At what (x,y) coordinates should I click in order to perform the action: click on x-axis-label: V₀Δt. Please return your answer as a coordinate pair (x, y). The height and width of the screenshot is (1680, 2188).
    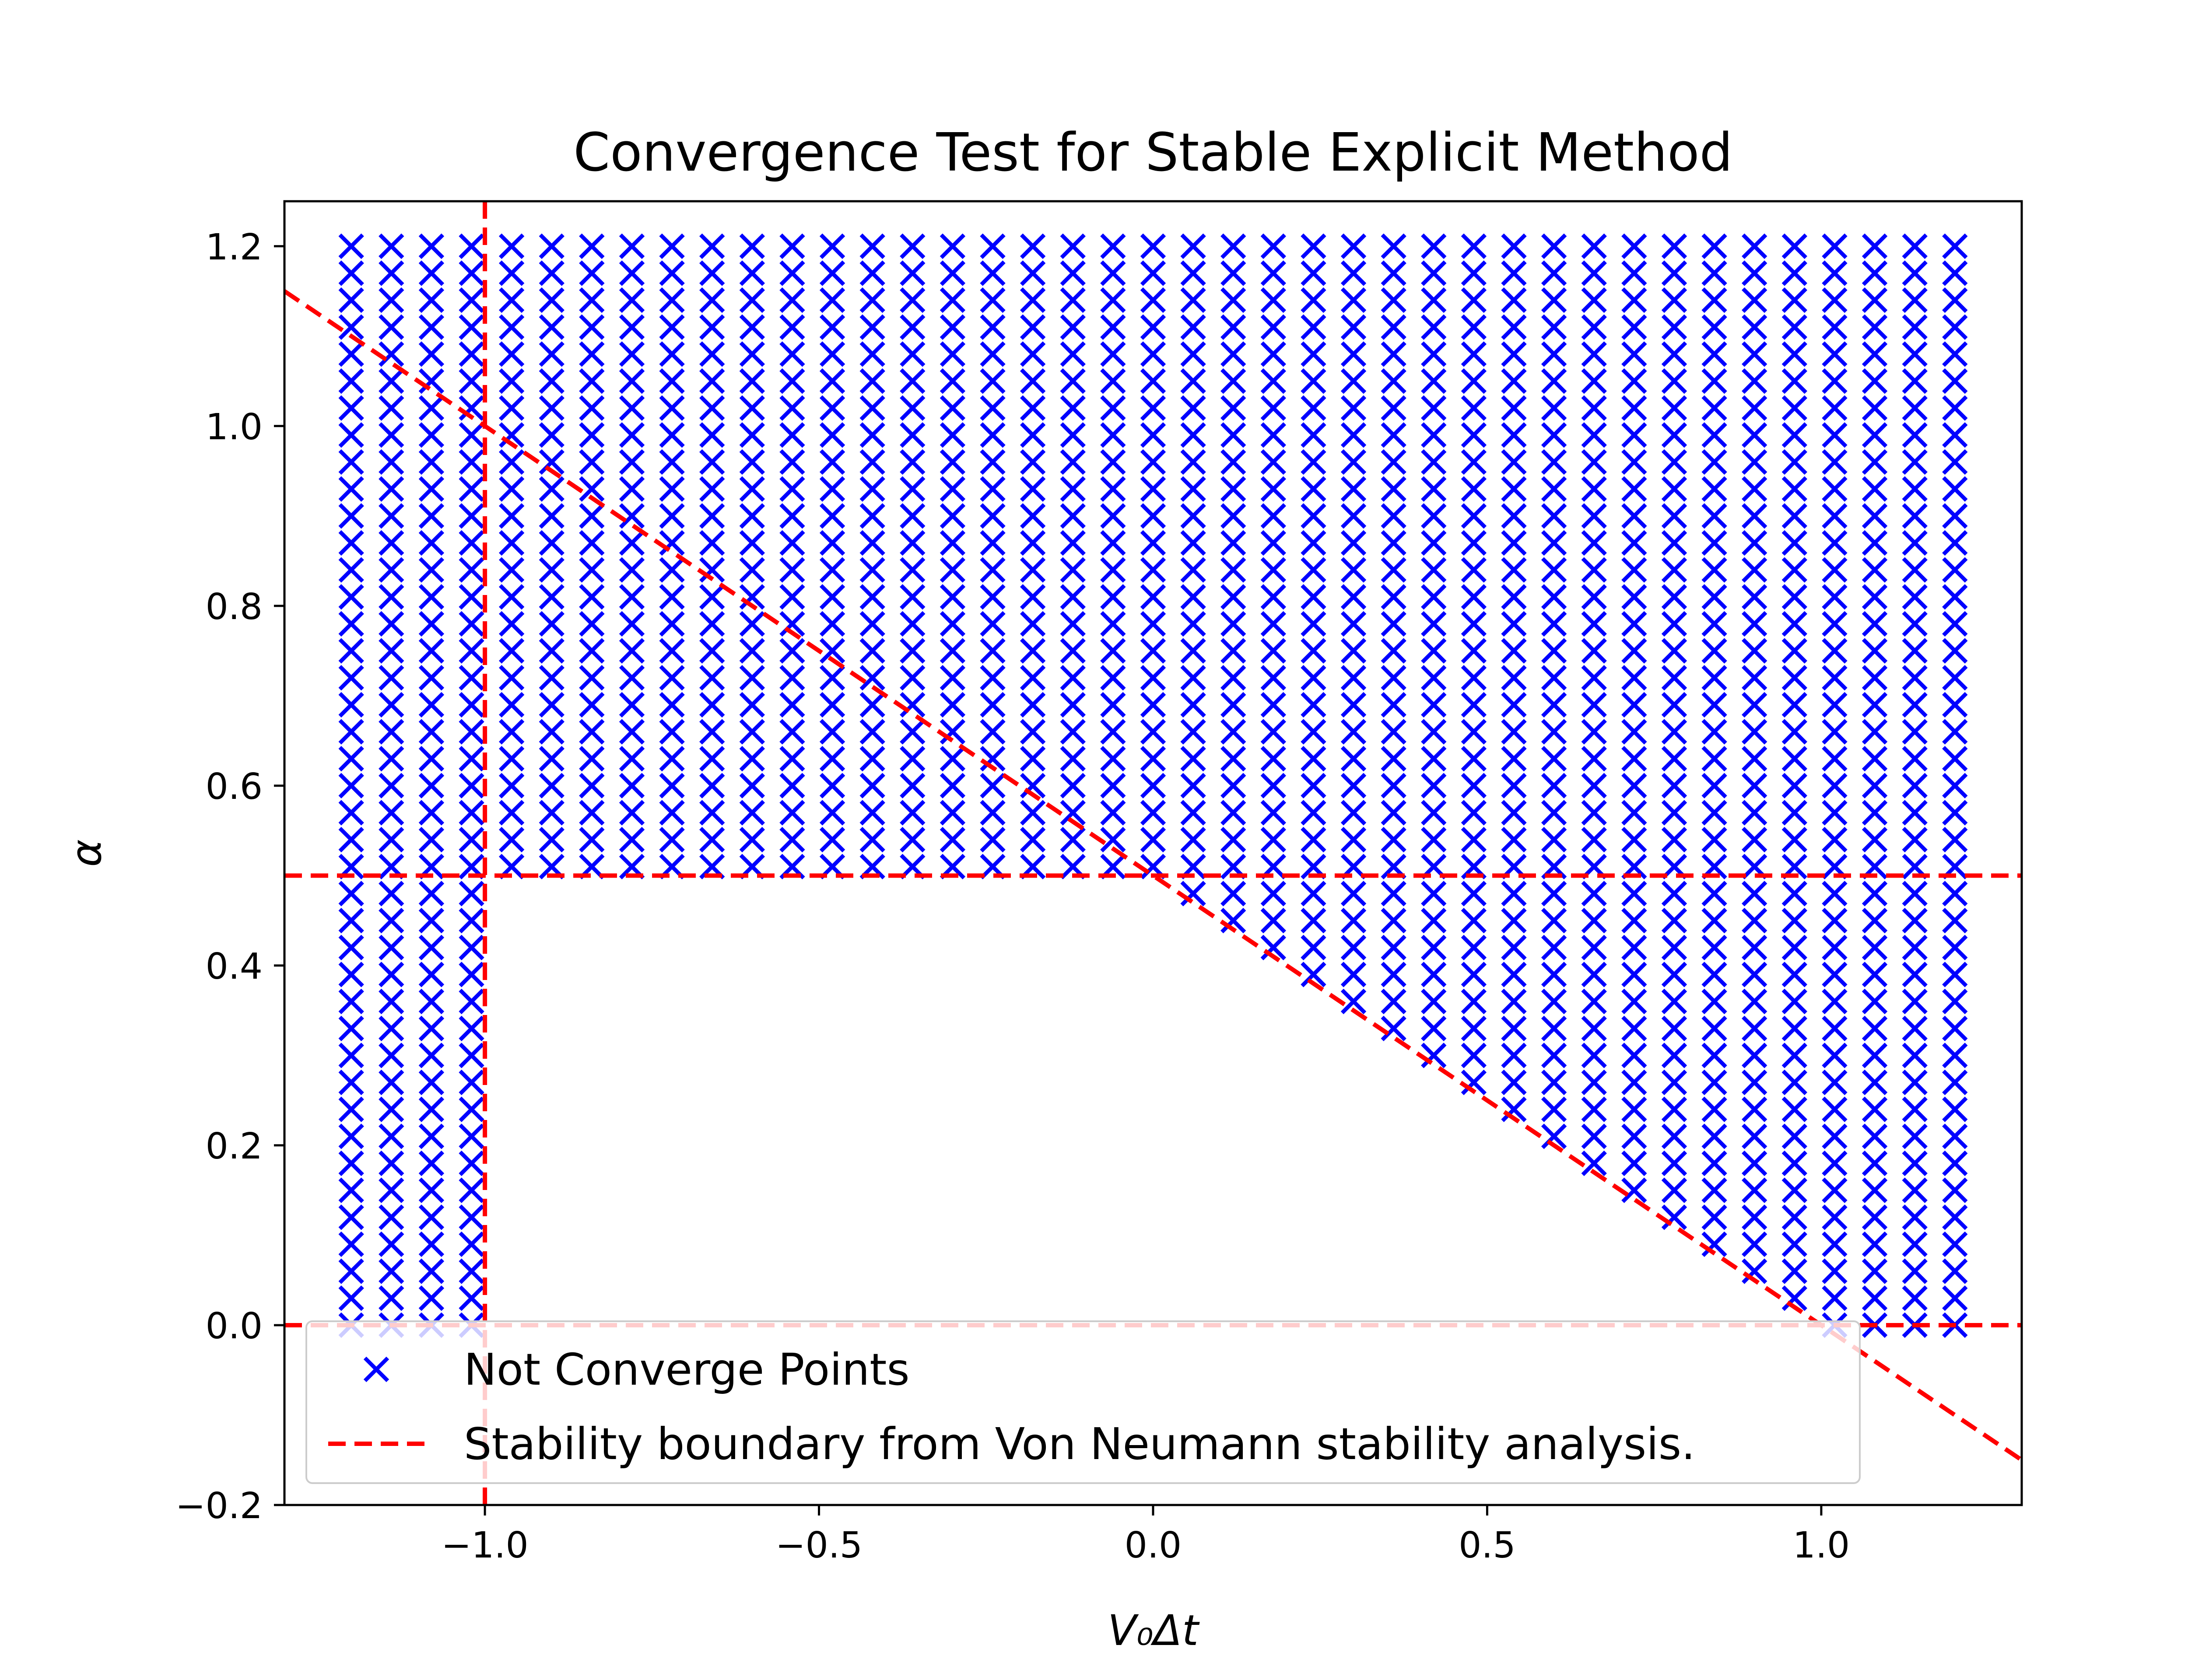
    Looking at the image, I should click on (1154, 1630).